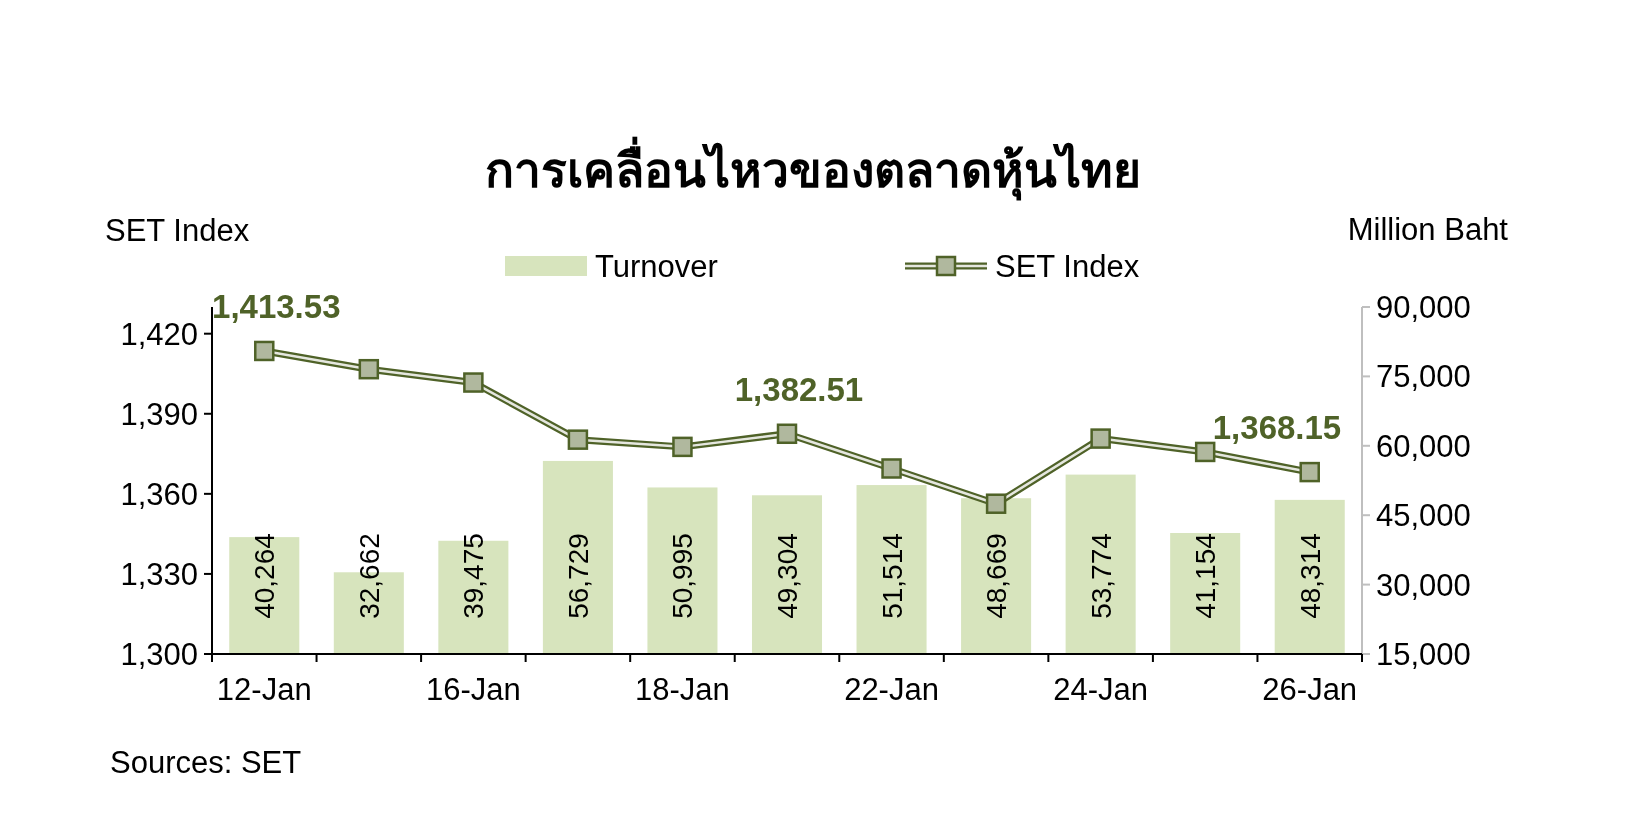 The width and height of the screenshot is (1625, 828). What do you see at coordinates (892, 576) in the screenshot?
I see `data-label: 51,514` at bounding box center [892, 576].